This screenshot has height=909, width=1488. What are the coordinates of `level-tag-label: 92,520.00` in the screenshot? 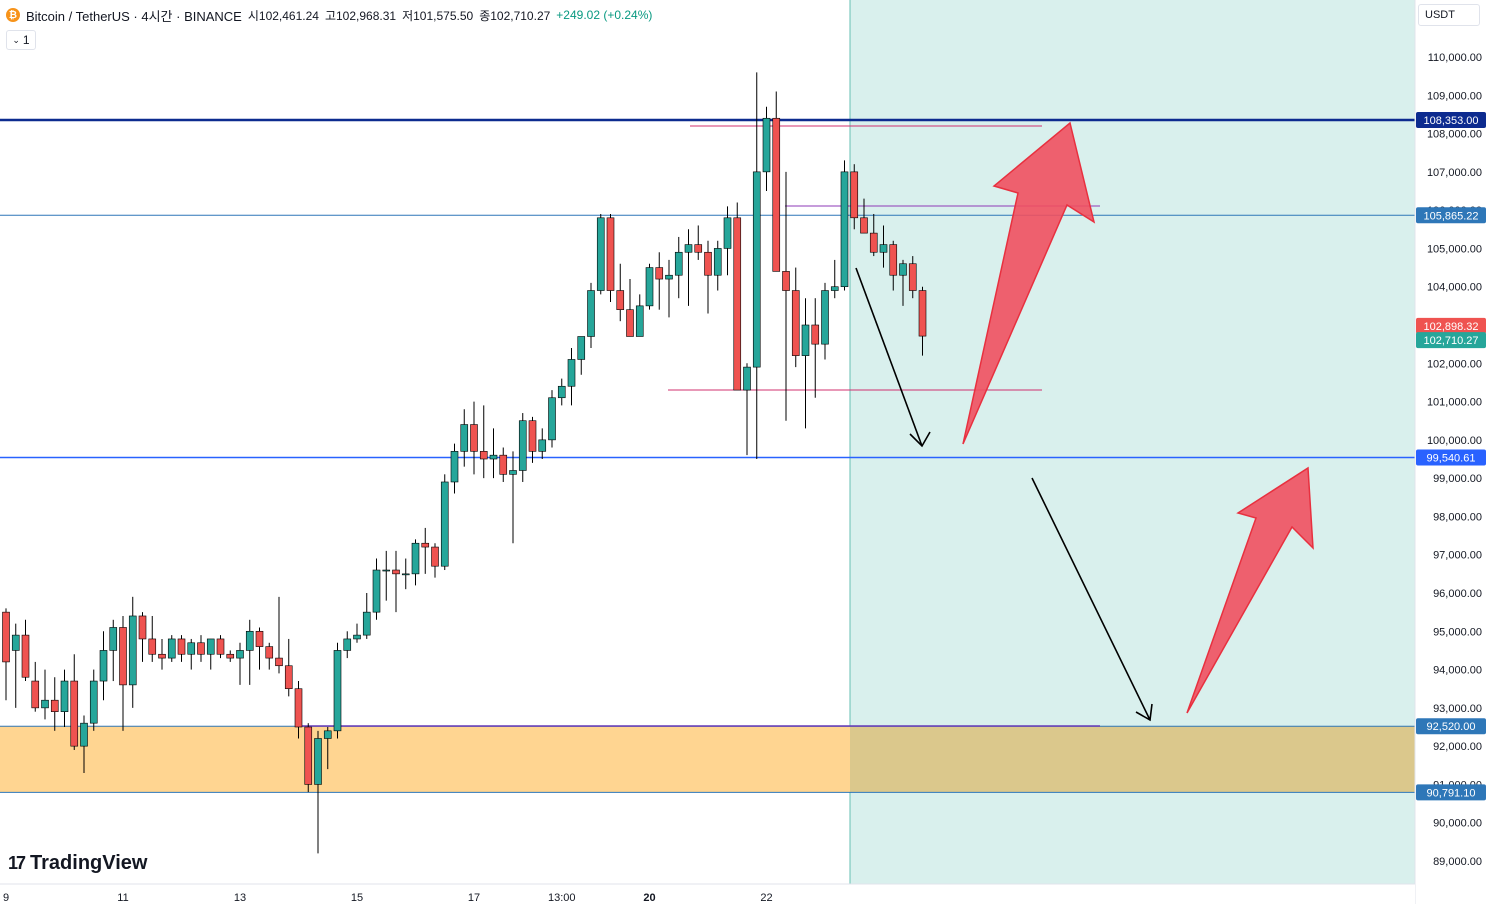 It's located at (1451, 727).